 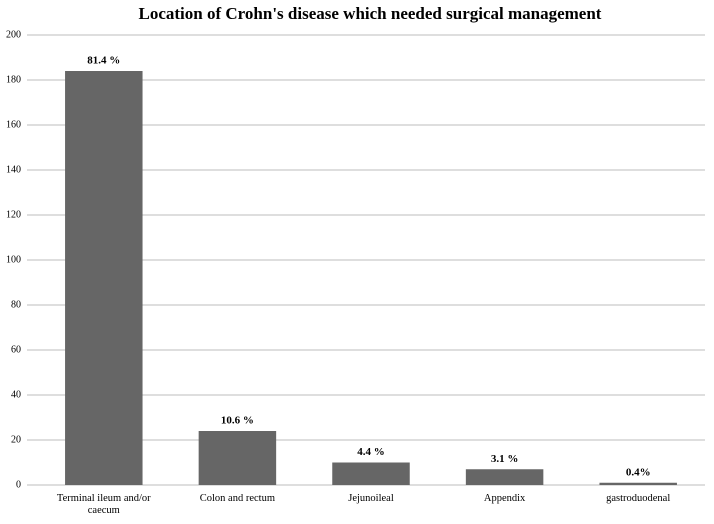 I want to click on x-tick-label-box: Appendix, so click(x=504, y=498).